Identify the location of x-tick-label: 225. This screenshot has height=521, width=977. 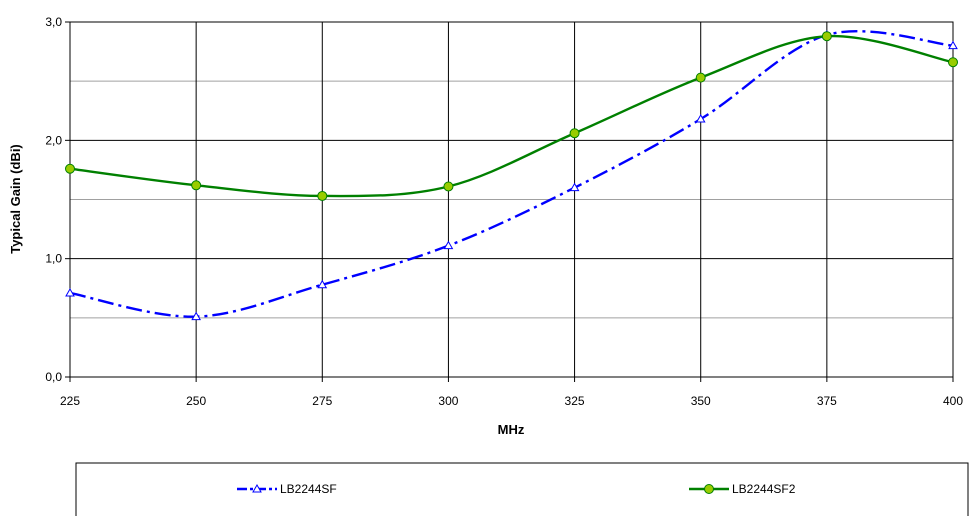
(70, 401).